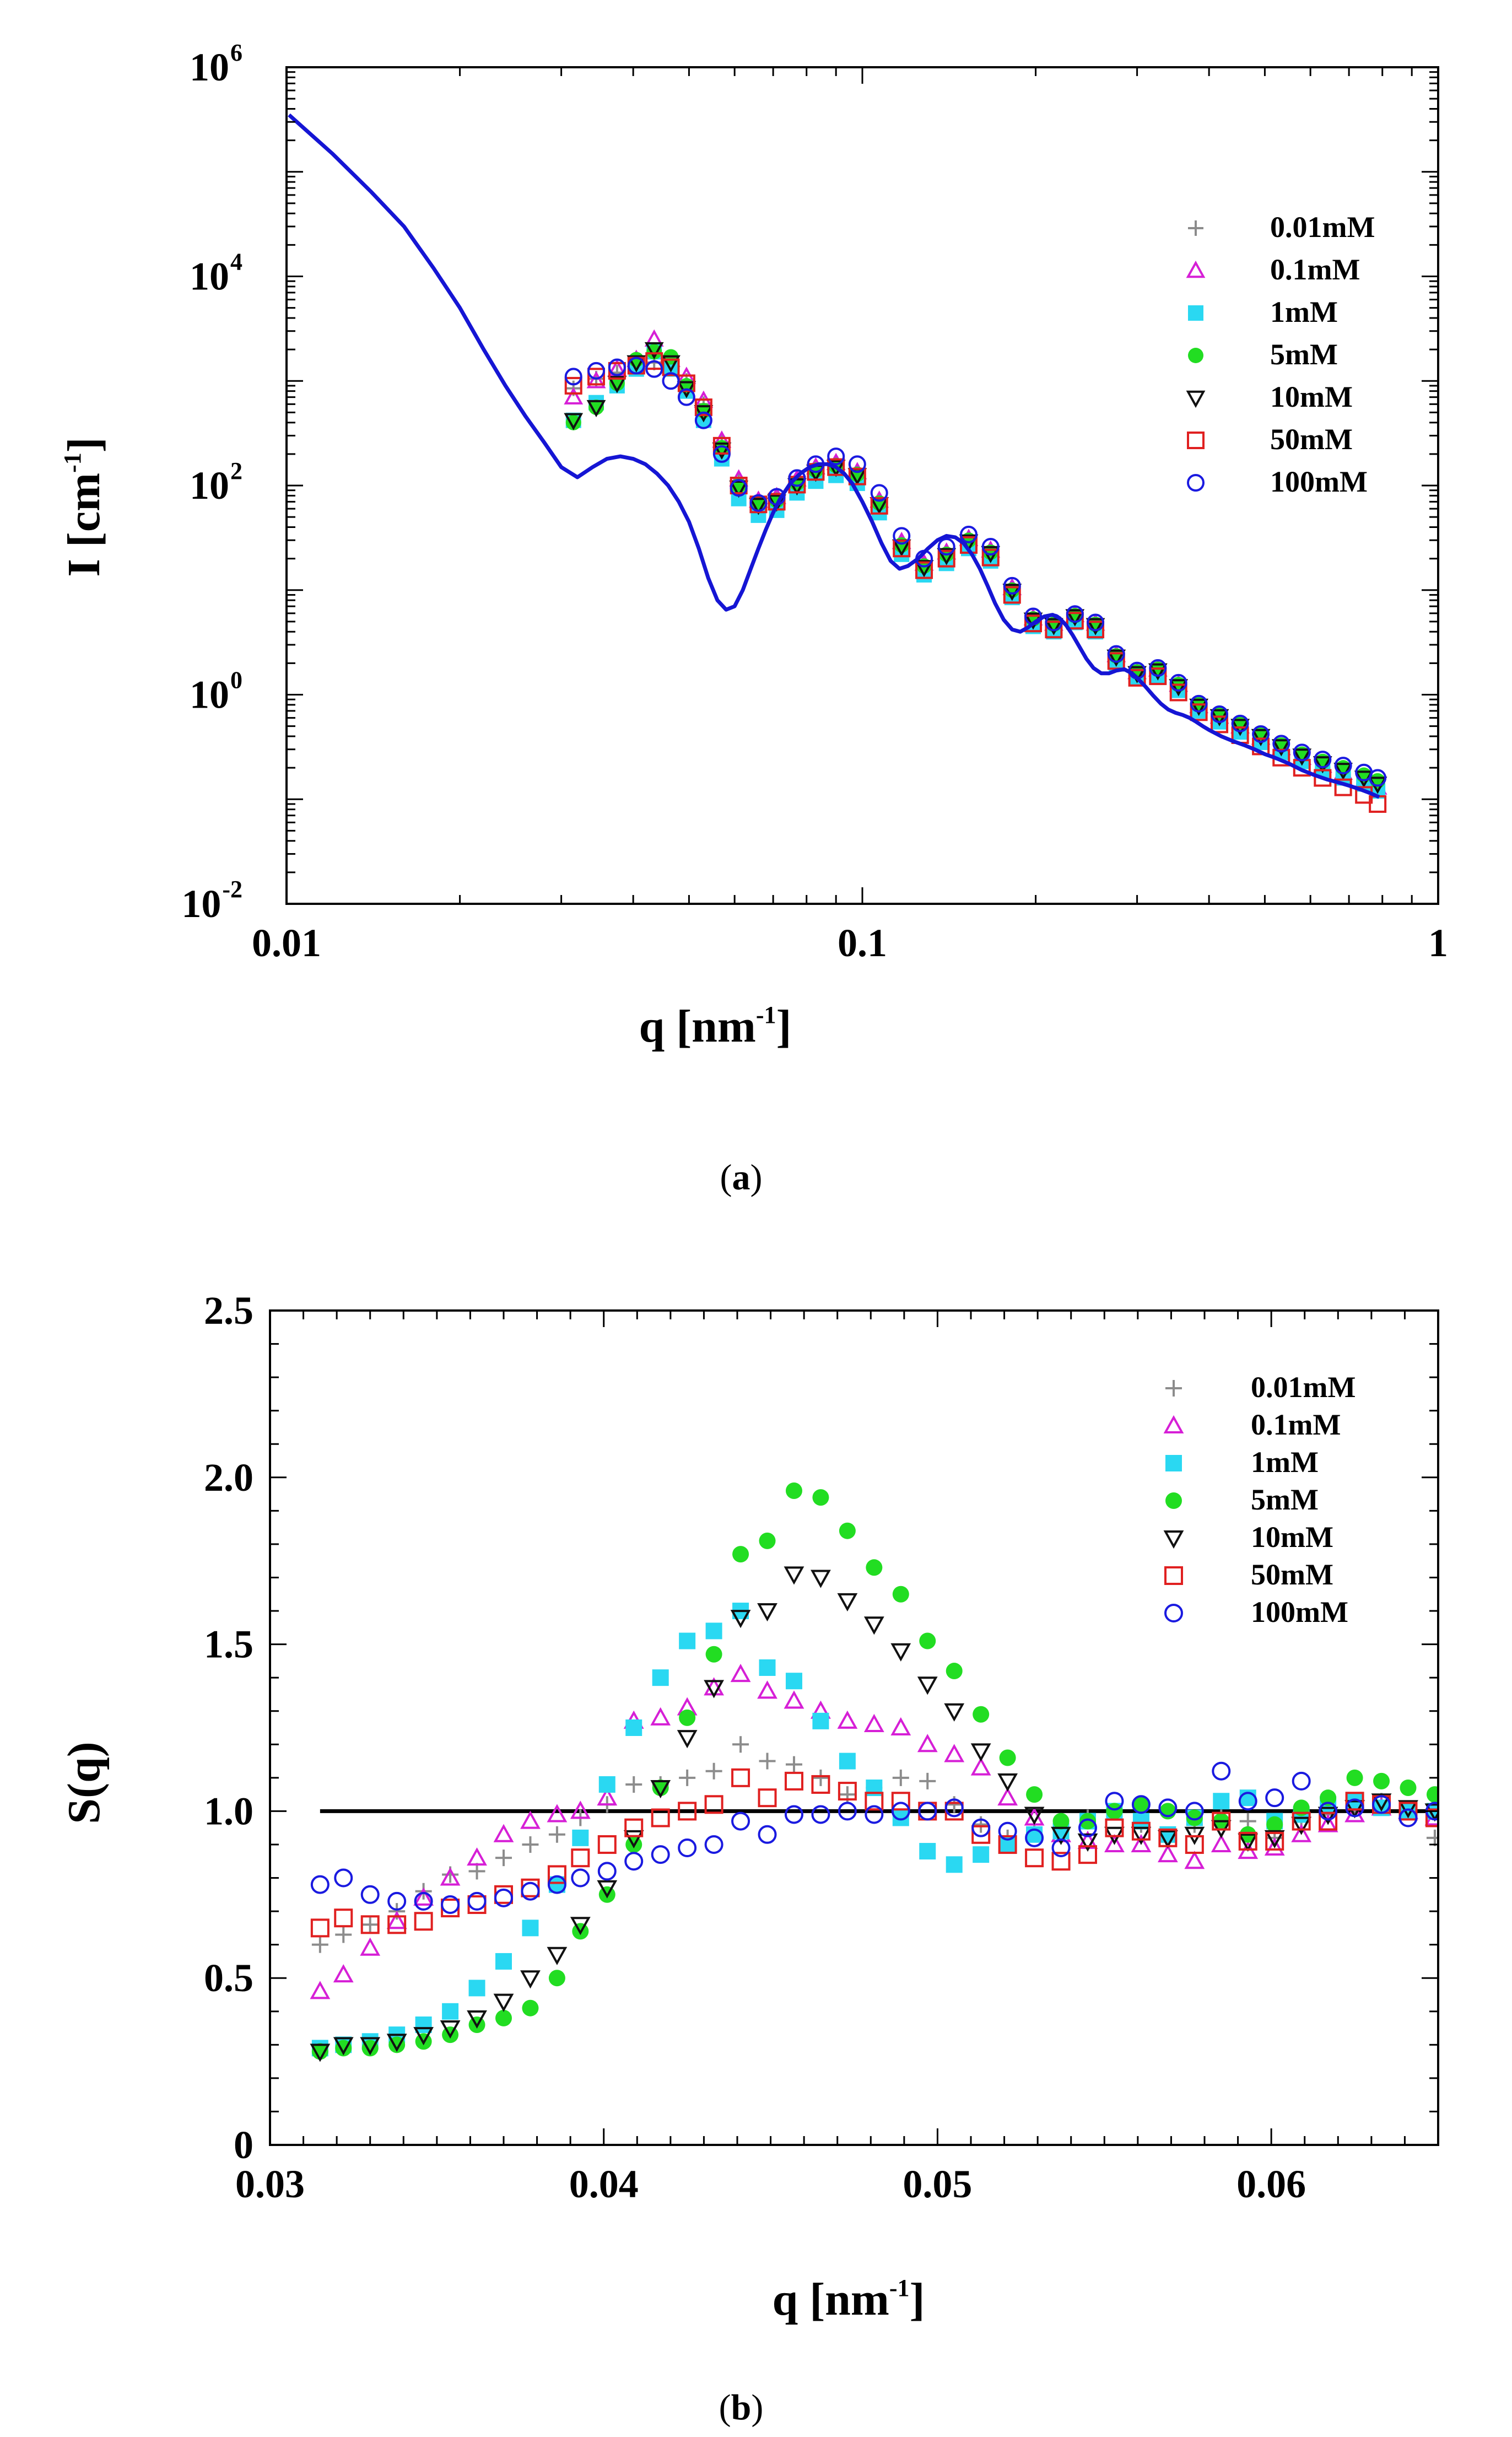  What do you see at coordinates (1296, 1424) in the screenshot?
I see `legend-label: 0.1mM` at bounding box center [1296, 1424].